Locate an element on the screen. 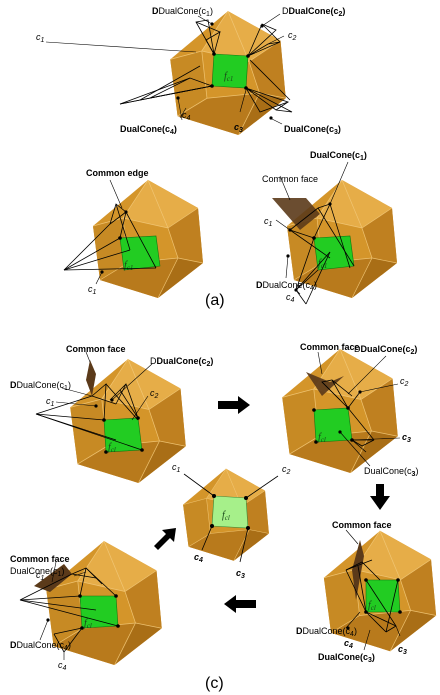  caption-c: (c) is located at coordinates (214, 683).